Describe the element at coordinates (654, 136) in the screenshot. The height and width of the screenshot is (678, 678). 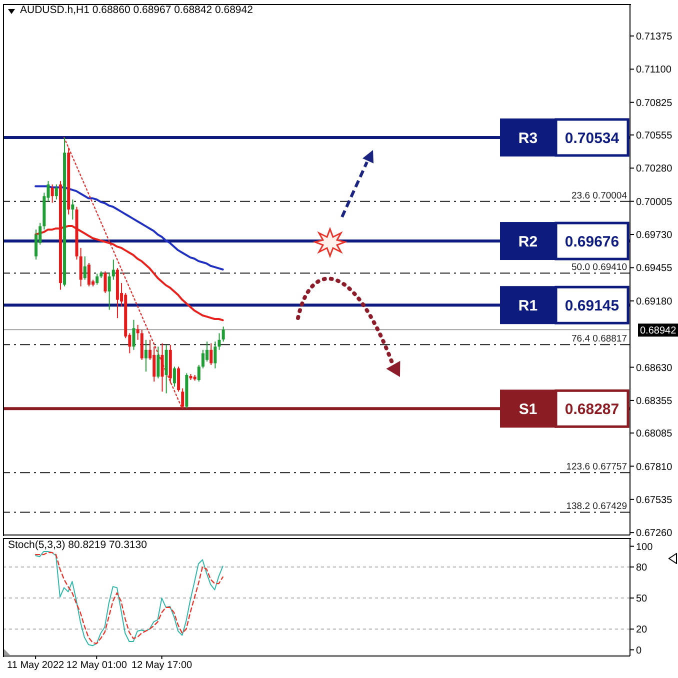
I see `y-tick-label: 0.70555` at that location.